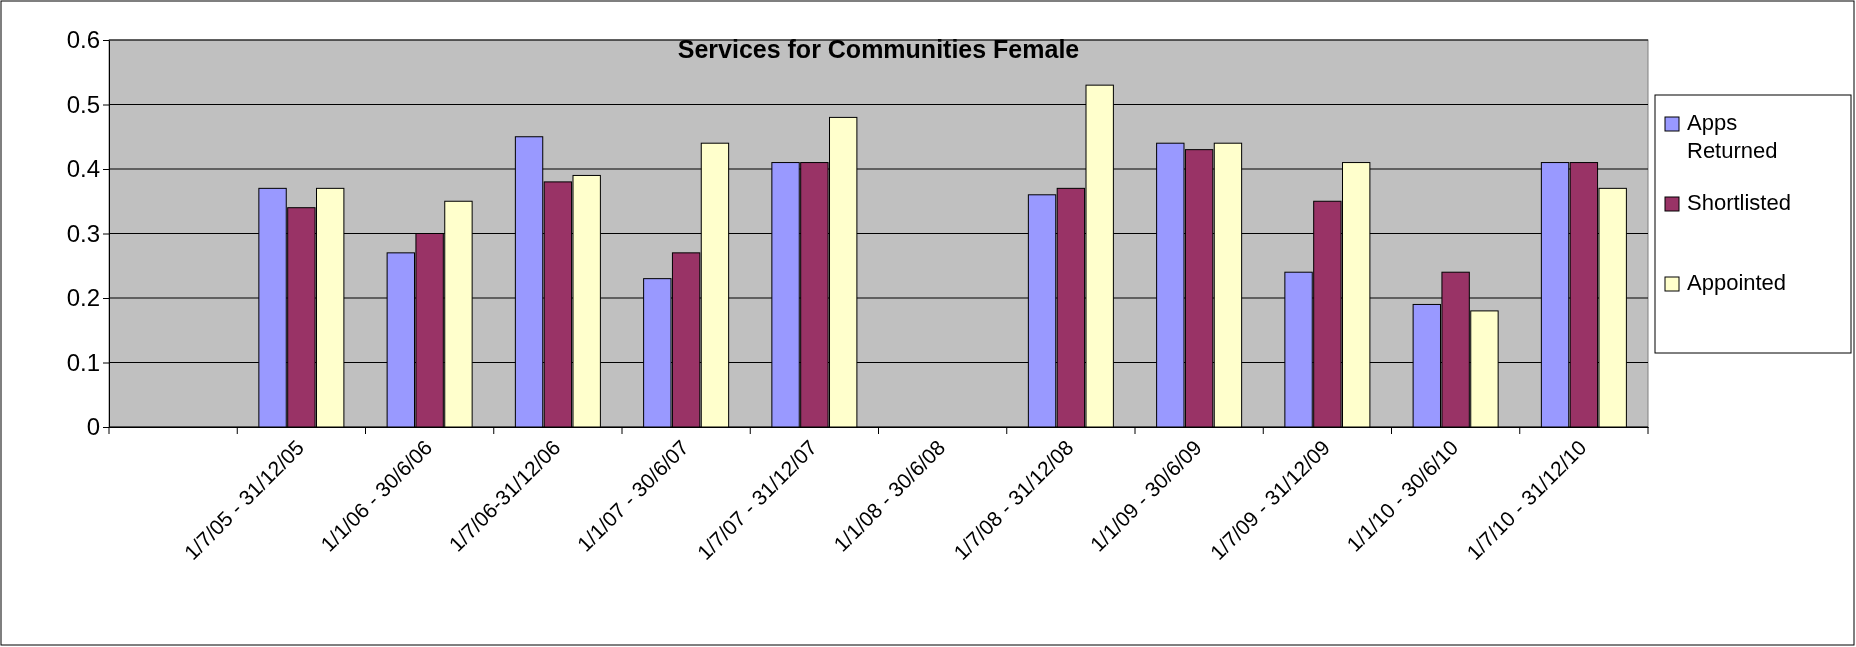 This screenshot has width=1856, height=647. I want to click on legend-label: Shortlisted, so click(1739, 202).